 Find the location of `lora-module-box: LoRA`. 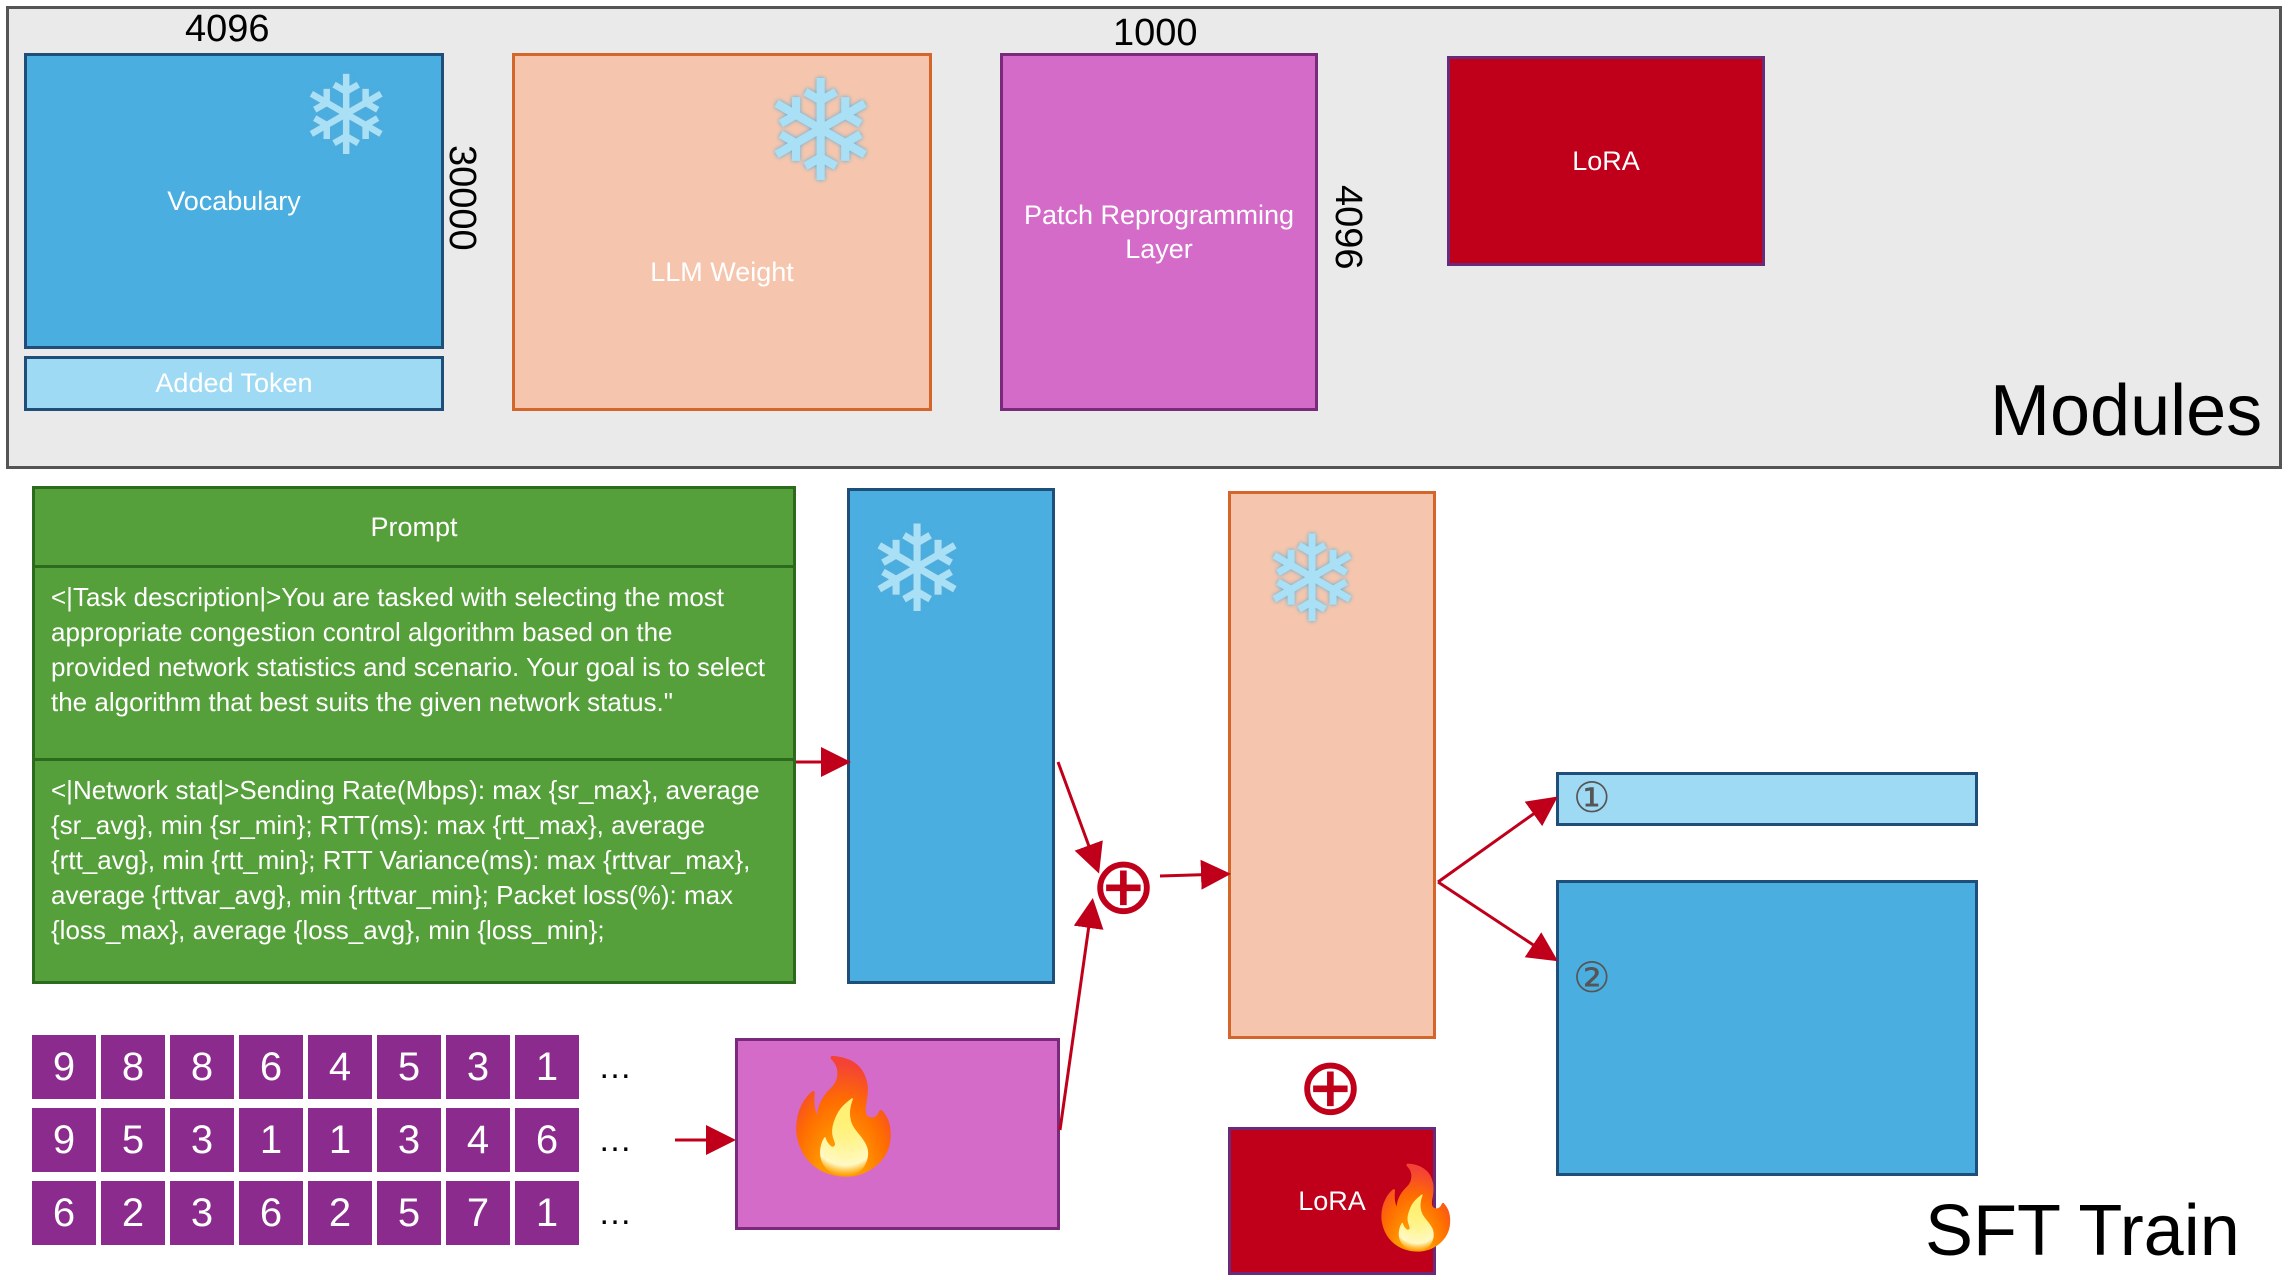

lora-module-box: LoRA is located at coordinates (1606, 161).